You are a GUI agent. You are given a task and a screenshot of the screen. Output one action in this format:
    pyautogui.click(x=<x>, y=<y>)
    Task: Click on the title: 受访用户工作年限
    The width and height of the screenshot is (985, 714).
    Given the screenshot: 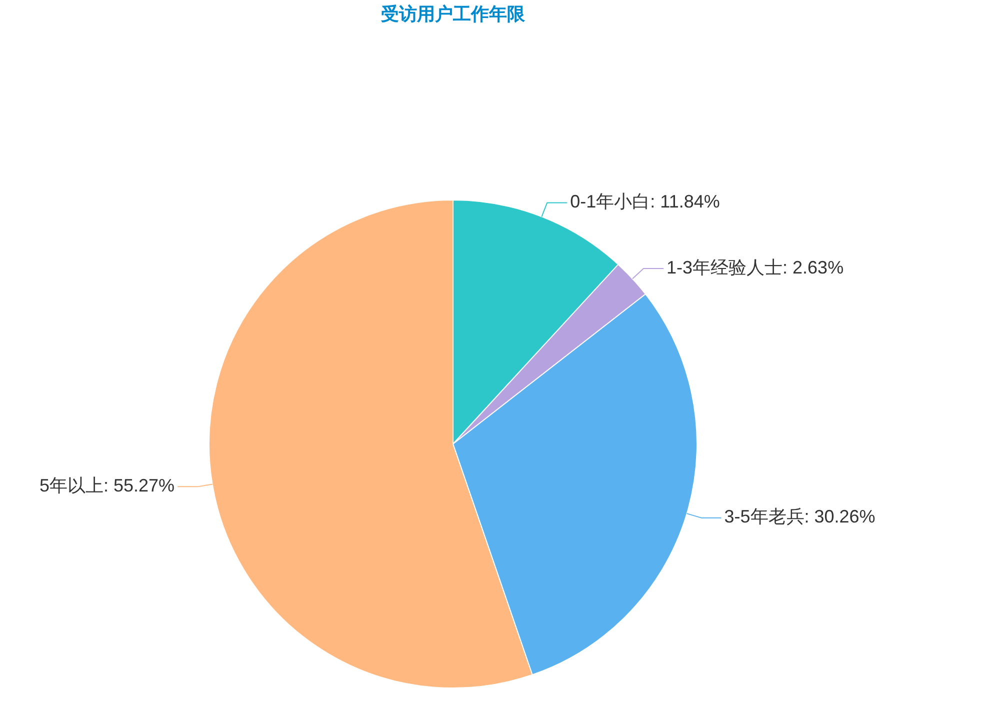 What is the action you would take?
    pyautogui.click(x=453, y=14)
    